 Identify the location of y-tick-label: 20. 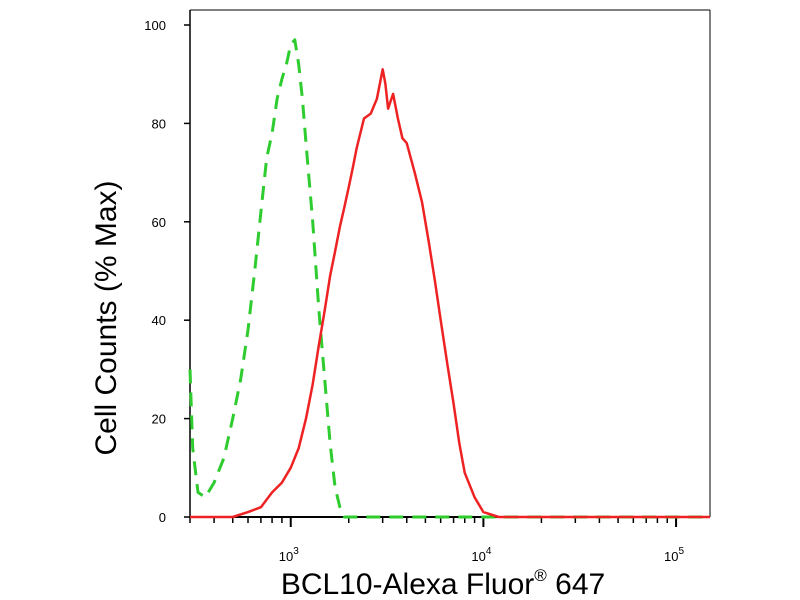
(159, 419).